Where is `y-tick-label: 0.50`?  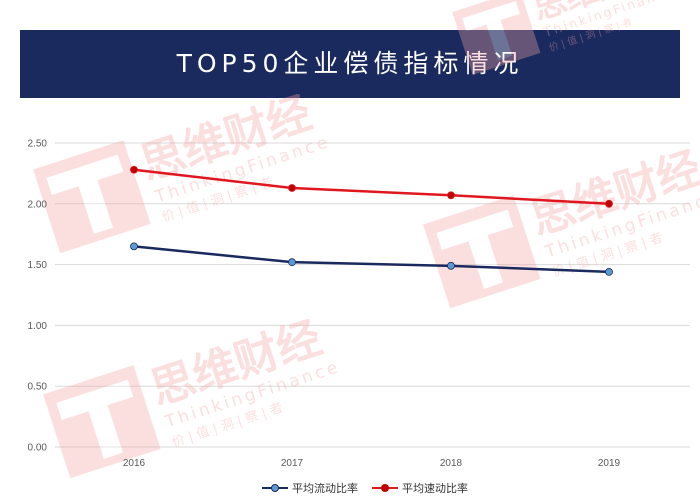
y-tick-label: 0.50 is located at coordinates (38, 387).